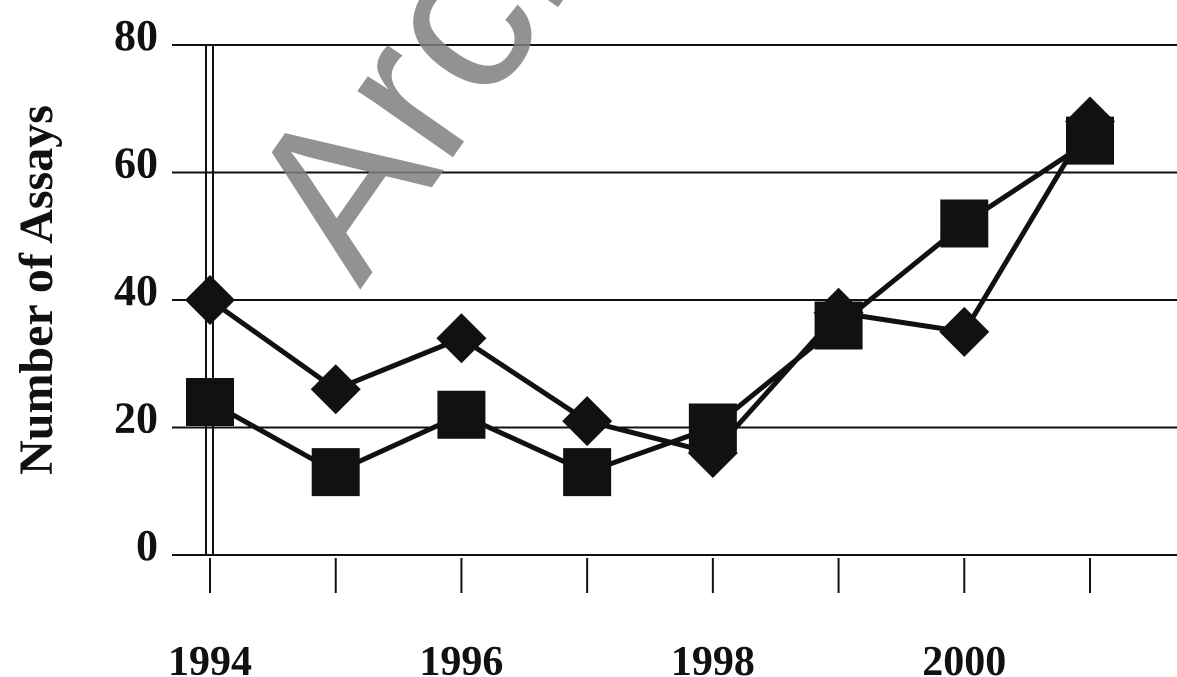 This screenshot has width=1177, height=677. What do you see at coordinates (461, 338) in the screenshot?
I see `data-point-diamond-1996` at bounding box center [461, 338].